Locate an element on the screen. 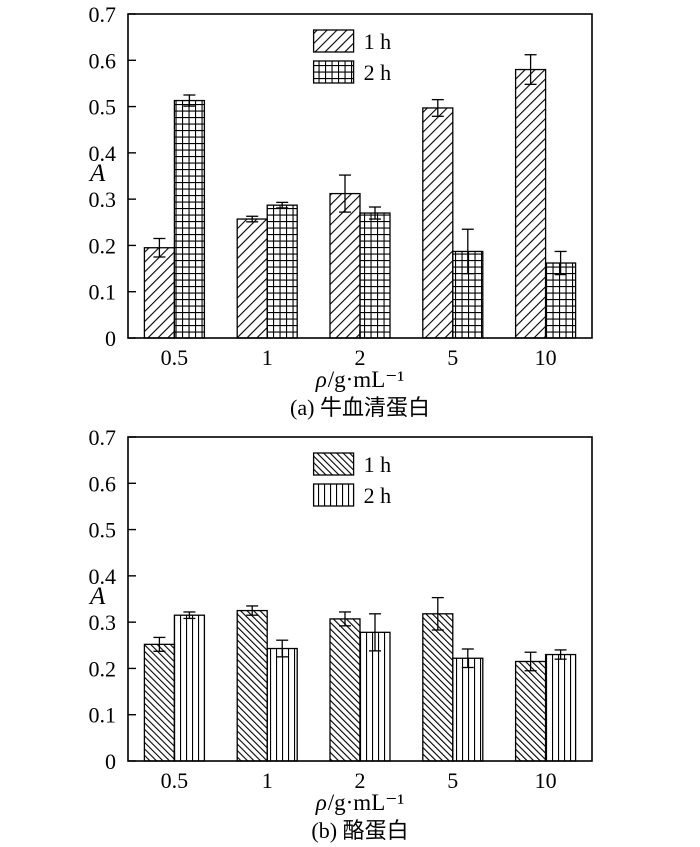 The width and height of the screenshot is (700, 847). chart-a-caption: (a) 牛血清蛋白 is located at coordinates (360, 407).